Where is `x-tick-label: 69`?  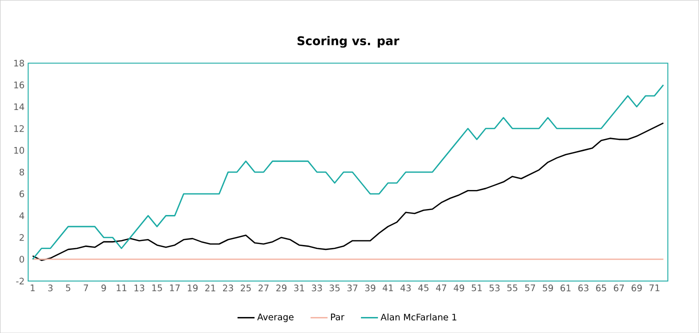
x-tick-label: 69 is located at coordinates (637, 288).